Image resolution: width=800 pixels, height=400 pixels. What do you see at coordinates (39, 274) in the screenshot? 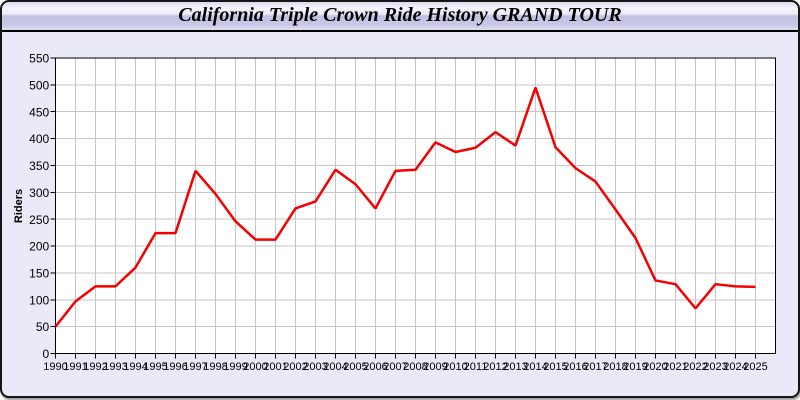
I see `svg-text: 150` at bounding box center [39, 274].